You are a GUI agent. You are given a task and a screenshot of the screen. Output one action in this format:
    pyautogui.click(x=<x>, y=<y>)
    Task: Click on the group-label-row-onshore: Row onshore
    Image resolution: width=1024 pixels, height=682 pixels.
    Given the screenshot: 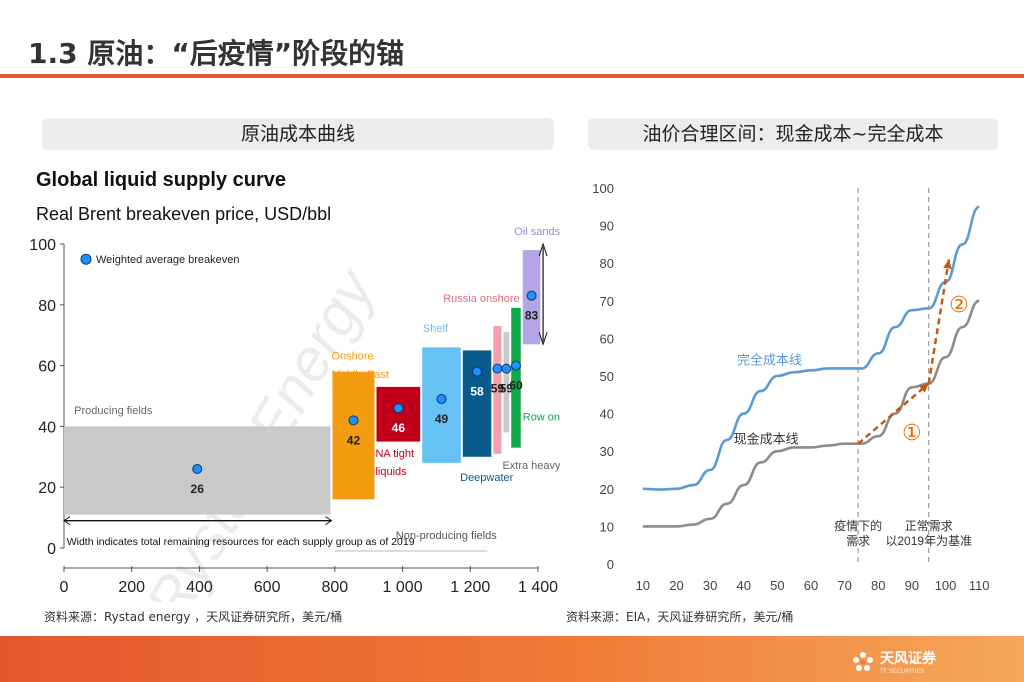 What is the action you would take?
    pyautogui.click(x=541, y=417)
    